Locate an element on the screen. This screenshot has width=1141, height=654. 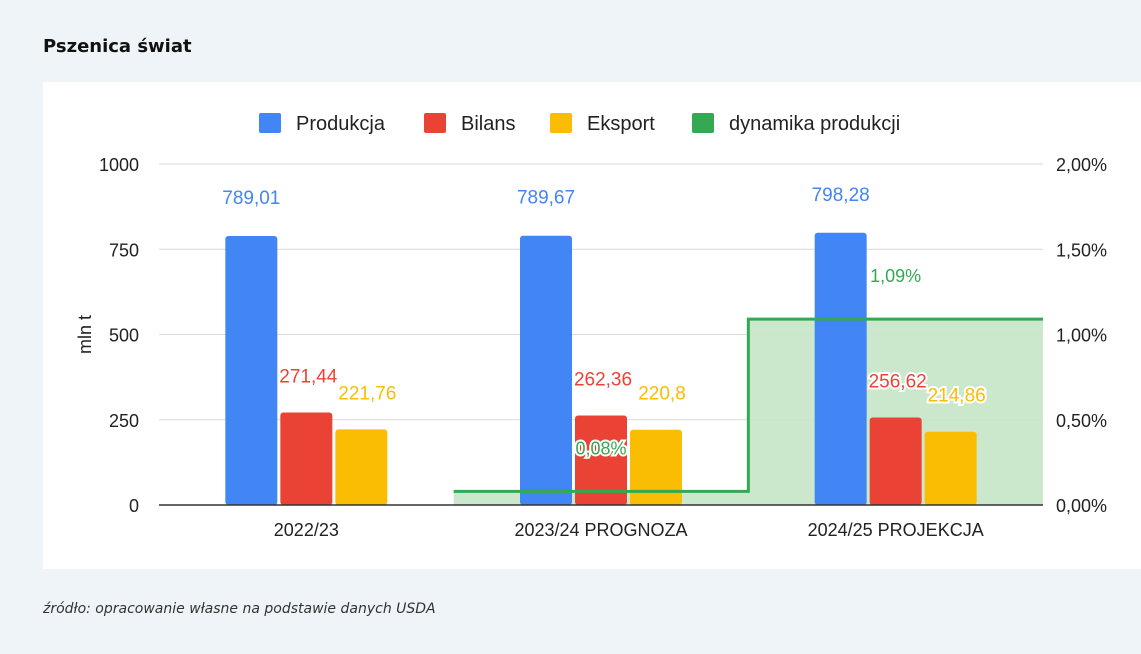
data-label-produkcja-1: 789,67 is located at coordinates (546, 198).